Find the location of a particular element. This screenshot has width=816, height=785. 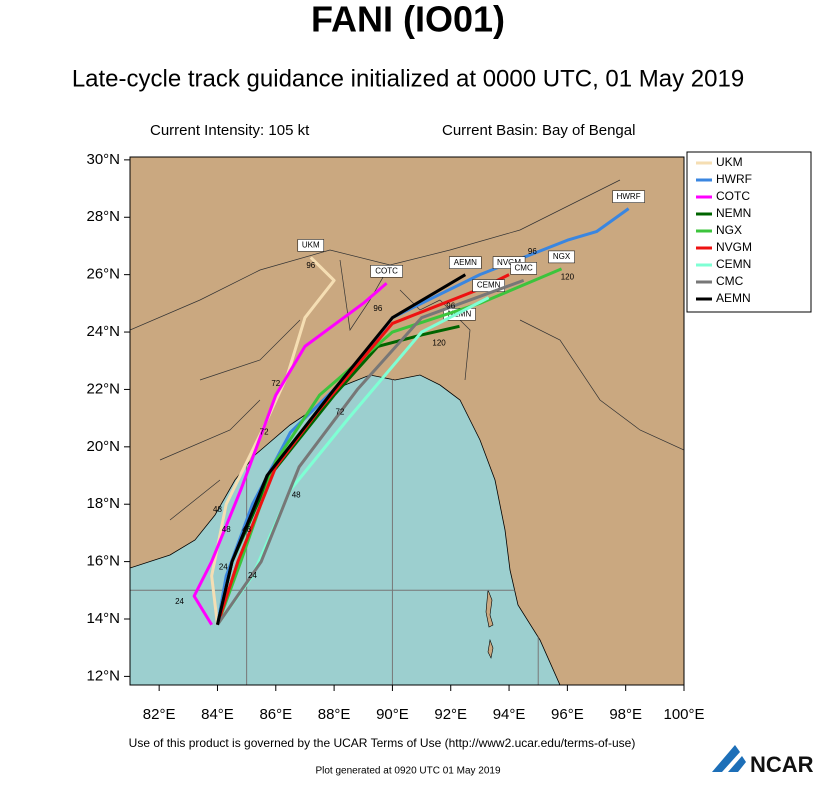

track-label: NGX is located at coordinates (562, 256).